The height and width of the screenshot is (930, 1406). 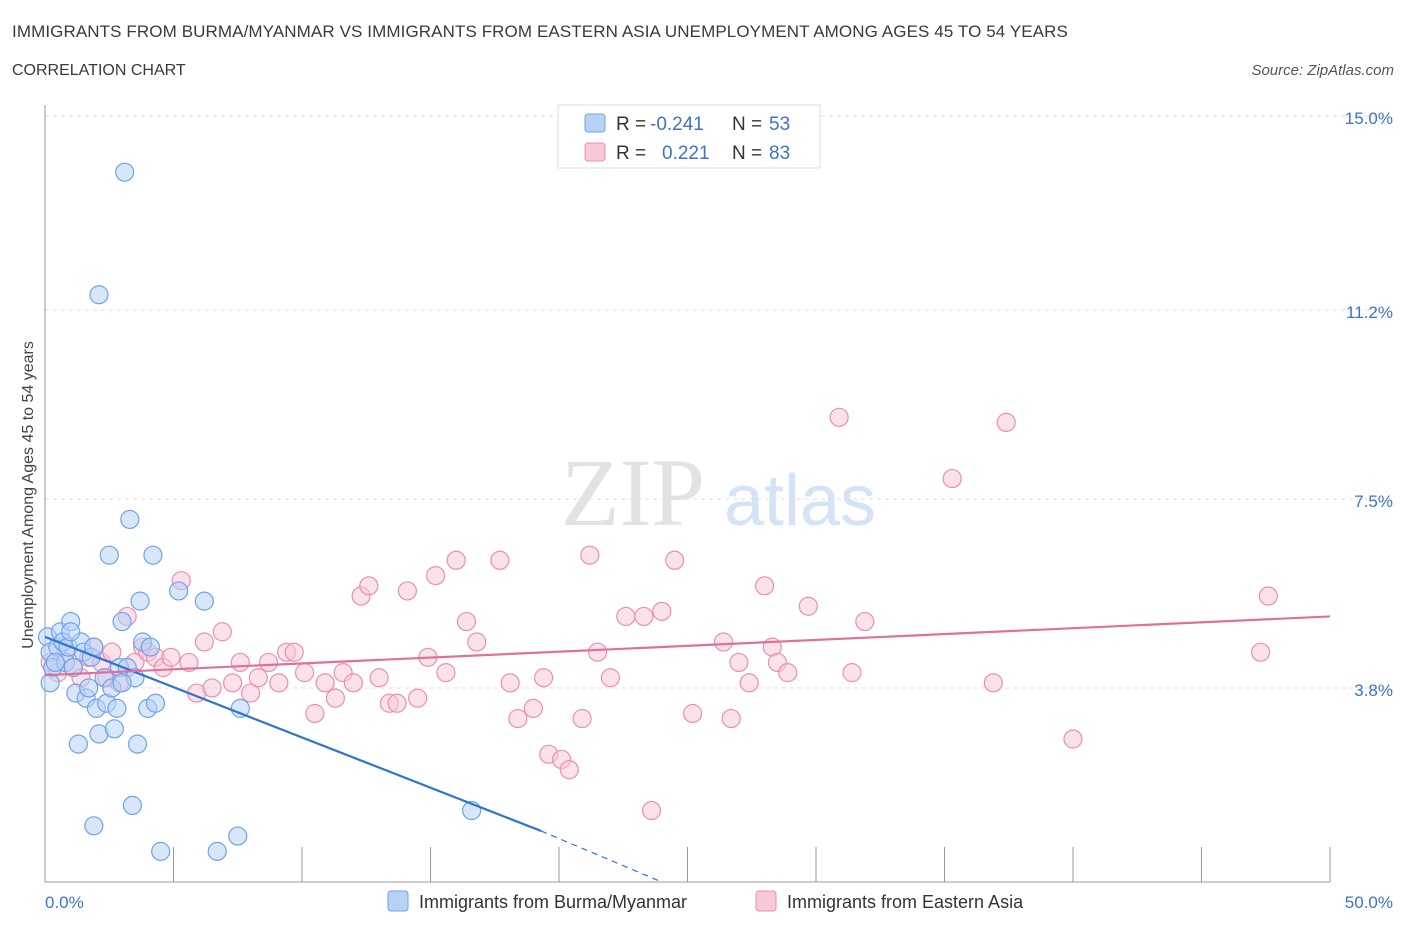 I want to click on burma-r-label: R =, so click(x=631, y=124).